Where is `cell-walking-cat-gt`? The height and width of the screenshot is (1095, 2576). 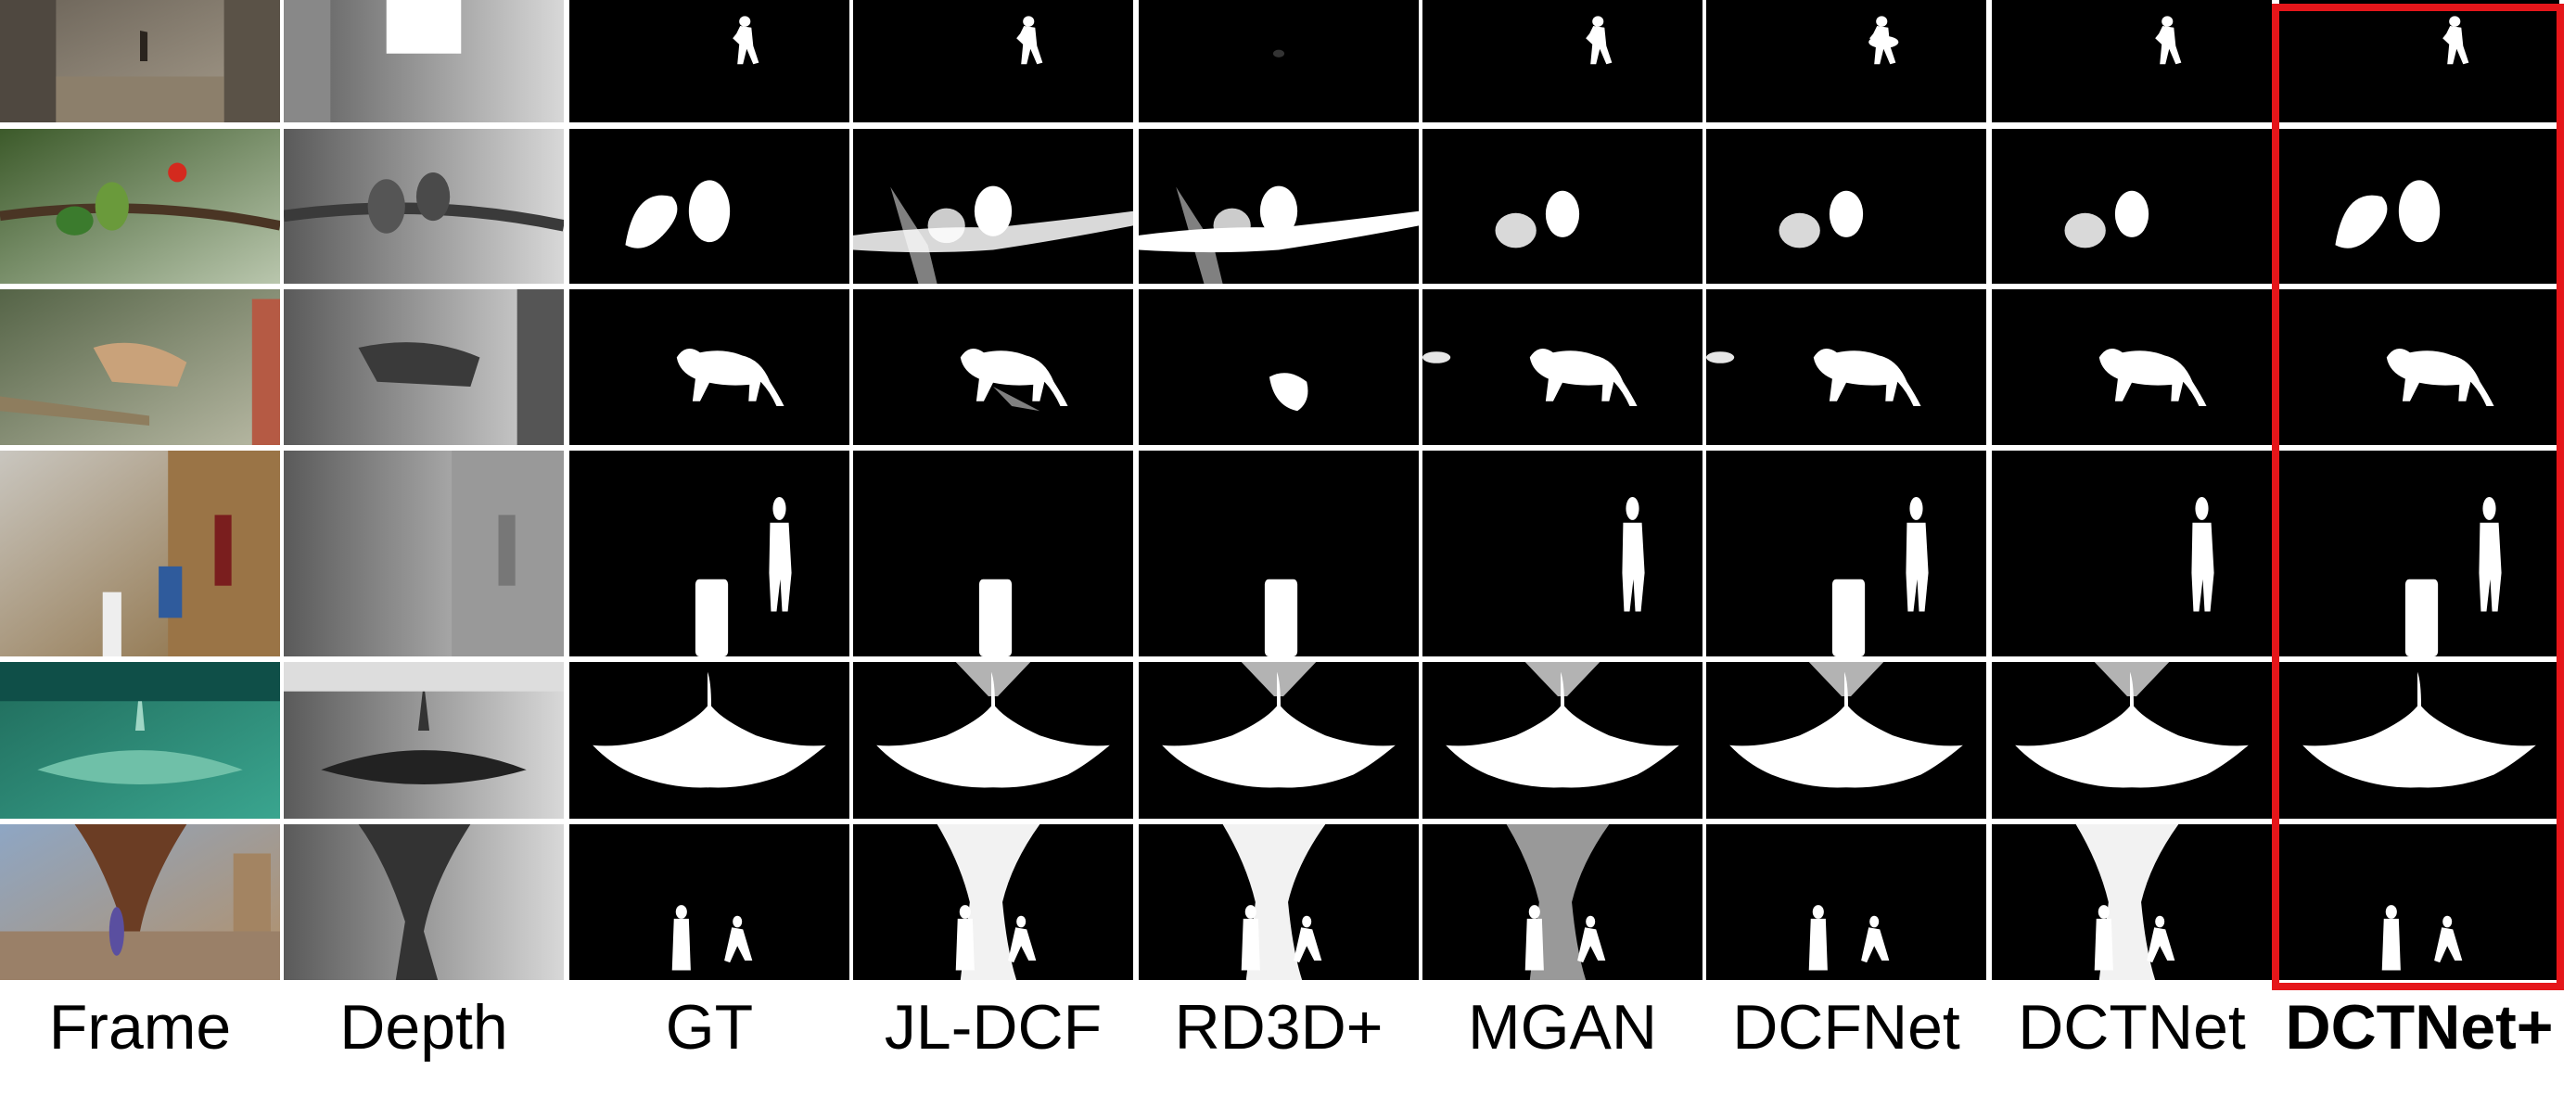
cell-walking-cat-gt is located at coordinates (709, 367).